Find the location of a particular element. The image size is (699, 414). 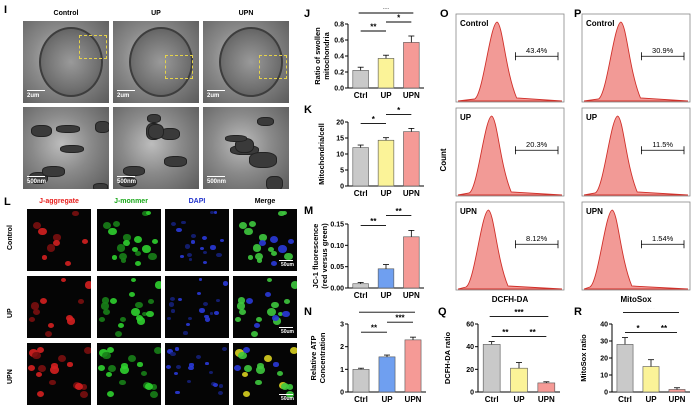

panel-letter-R: R is located at coordinates (578, 312).